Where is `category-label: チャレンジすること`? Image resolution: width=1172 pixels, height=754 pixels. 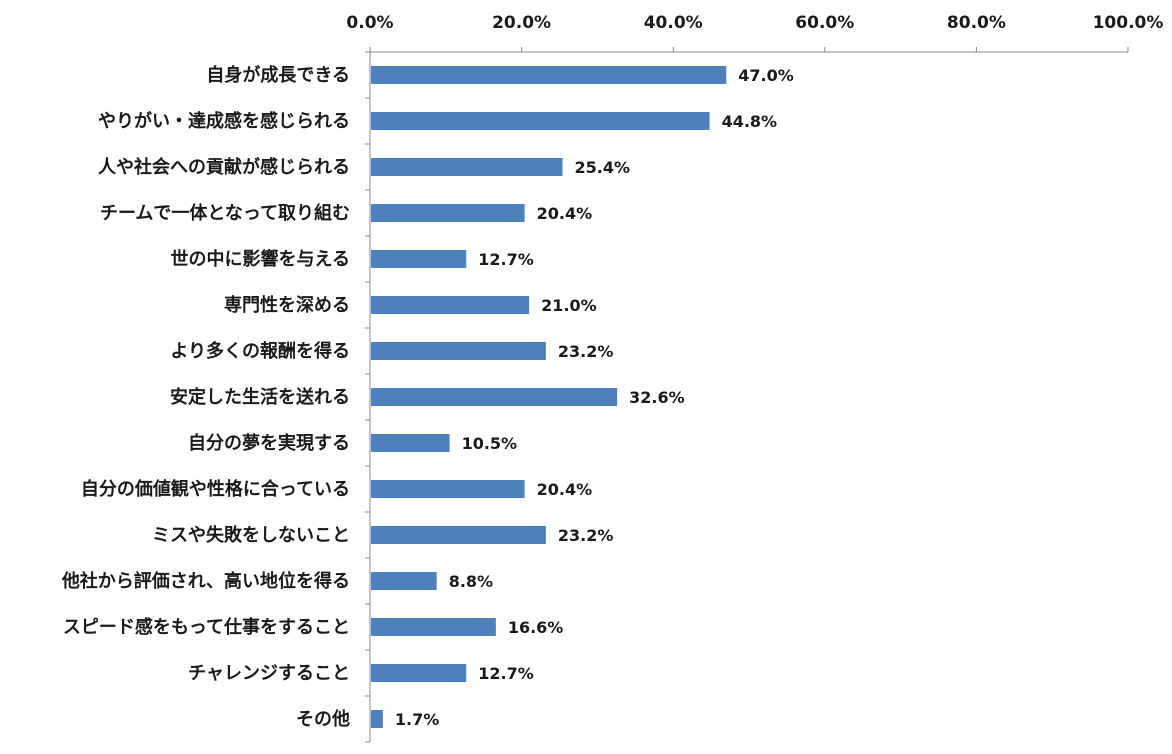 category-label: チャレンジすること is located at coordinates (269, 673).